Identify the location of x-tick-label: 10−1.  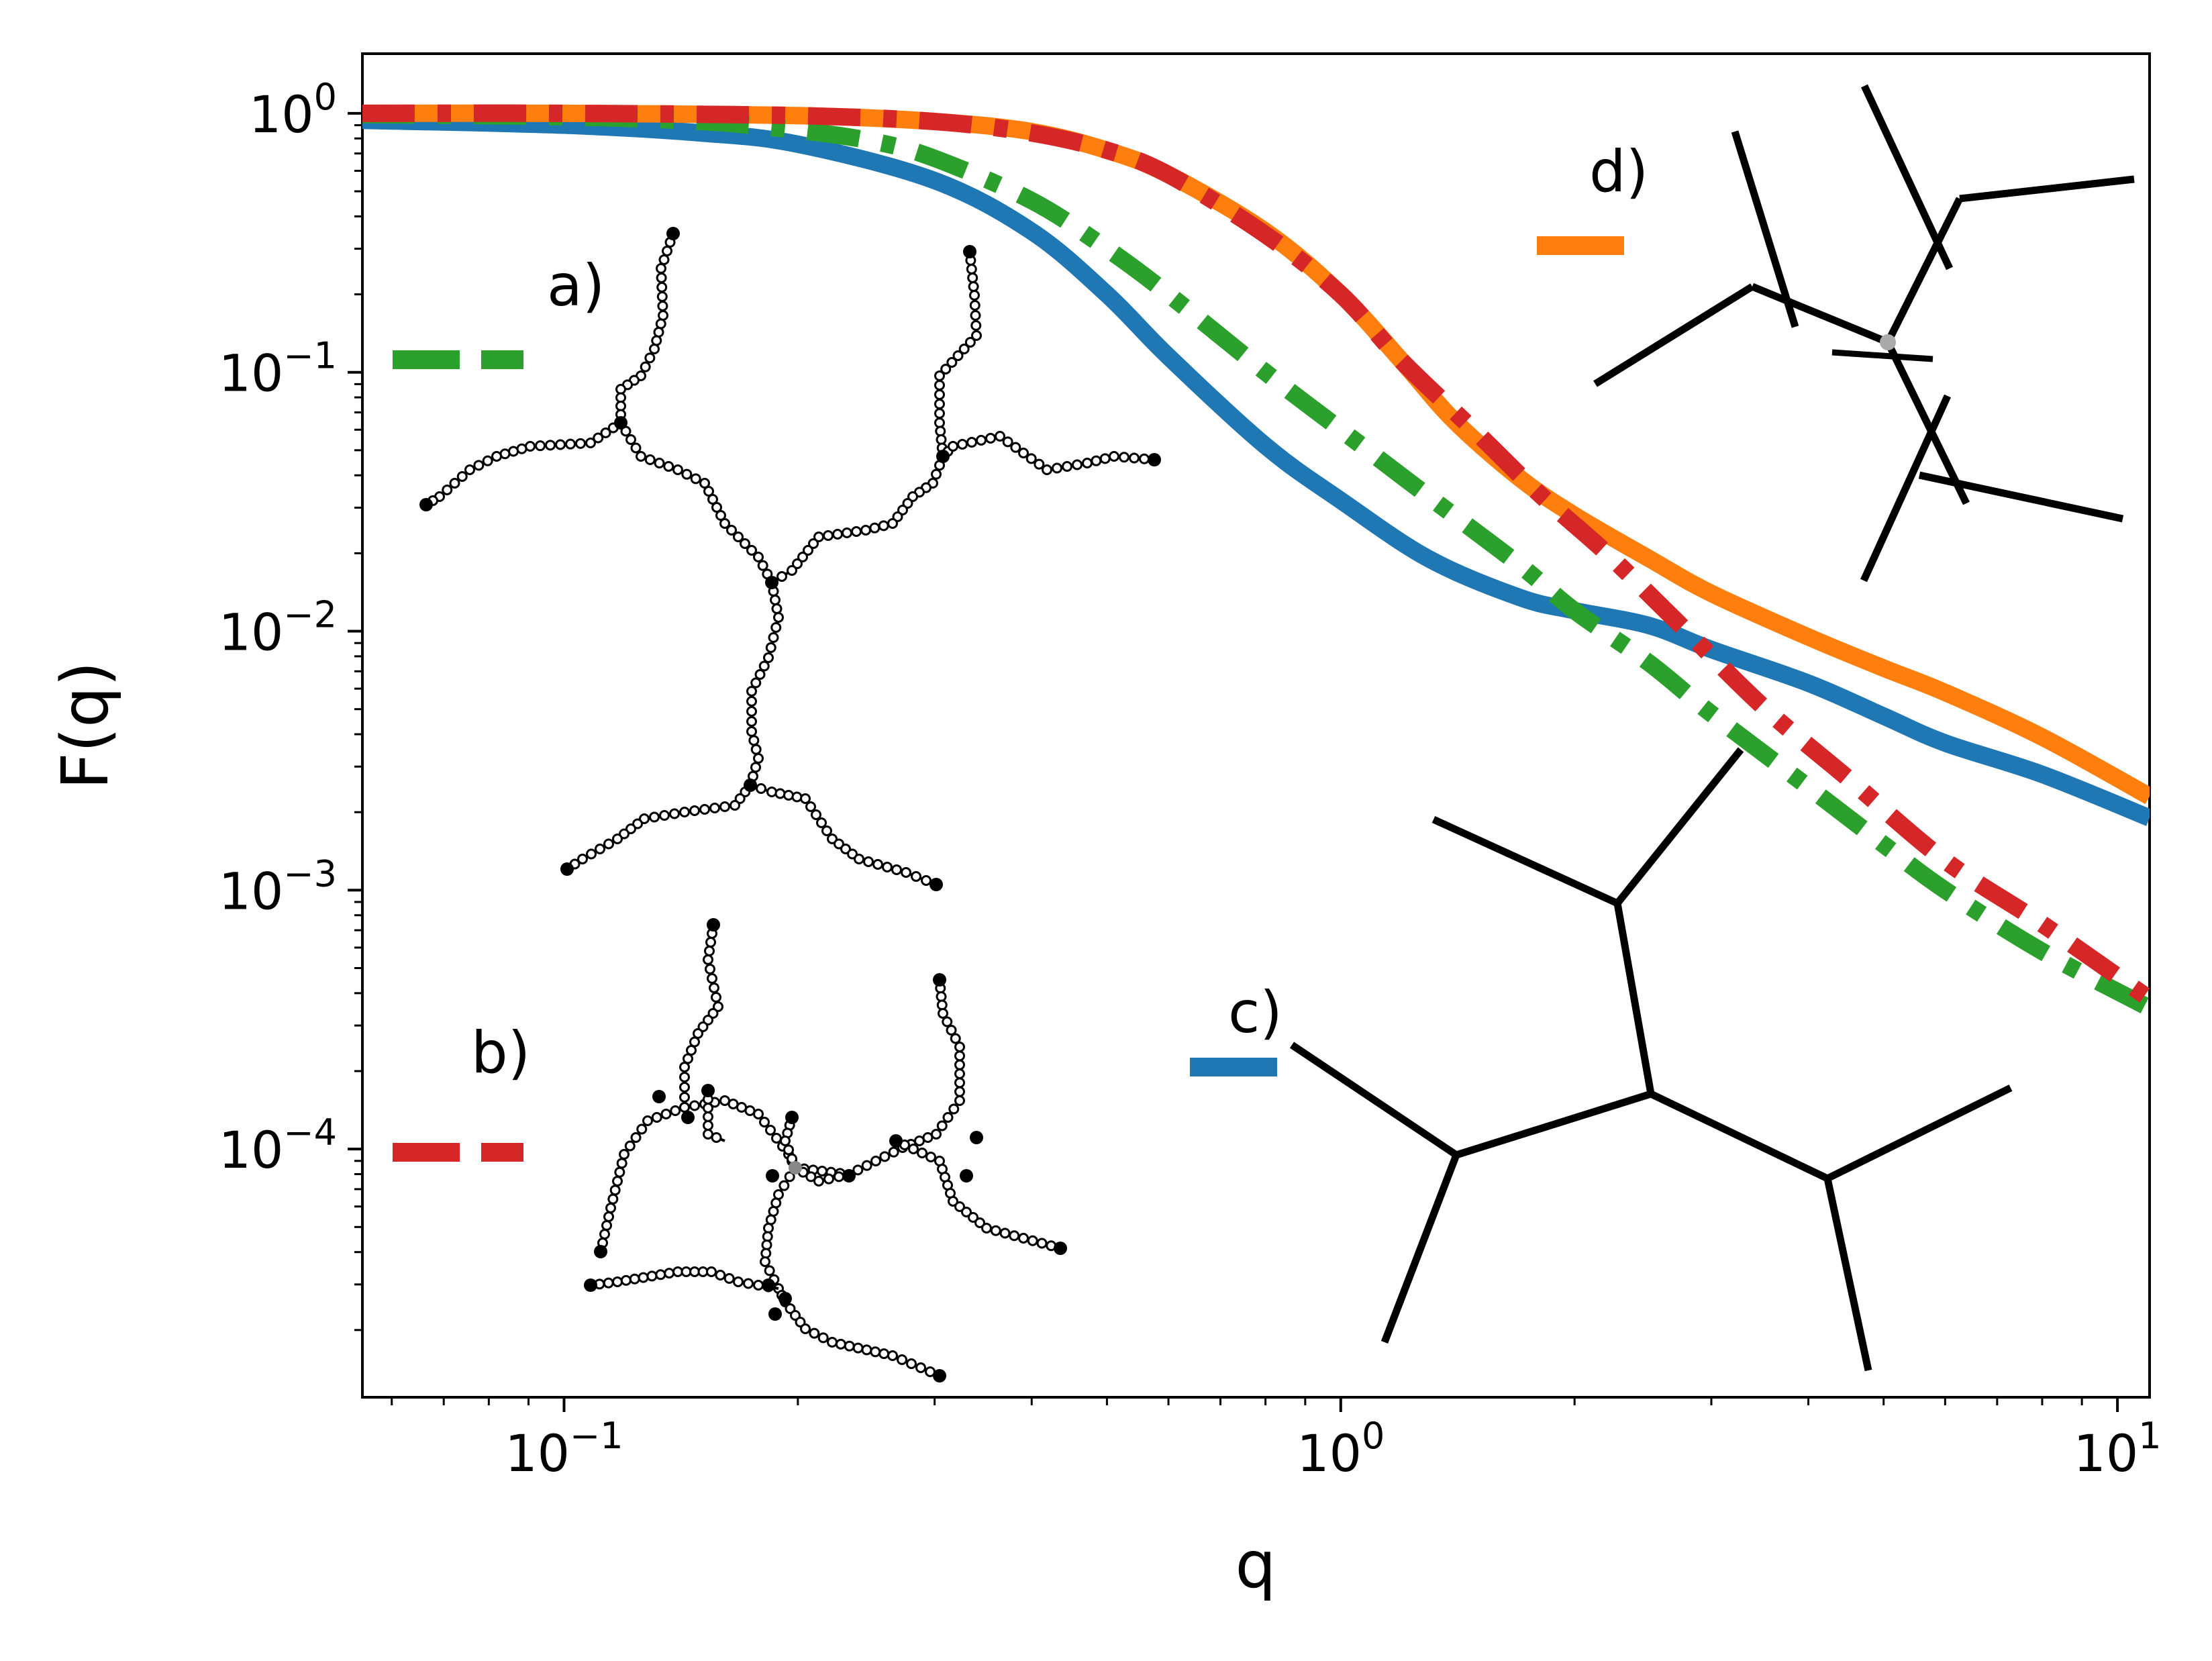
(564, 1449).